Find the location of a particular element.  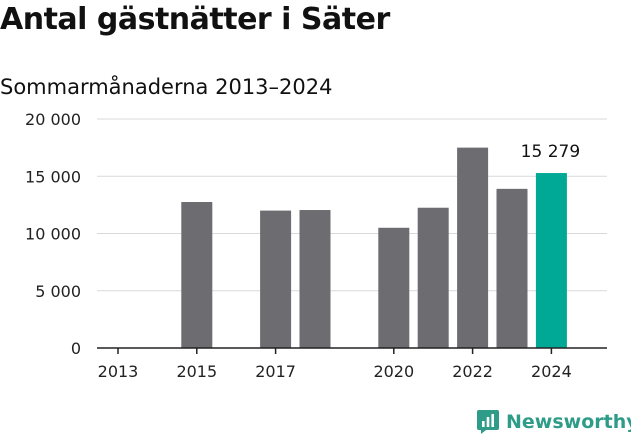

chart-subtitle: Sommarmånaderna 2013–2024 is located at coordinates (166, 87).